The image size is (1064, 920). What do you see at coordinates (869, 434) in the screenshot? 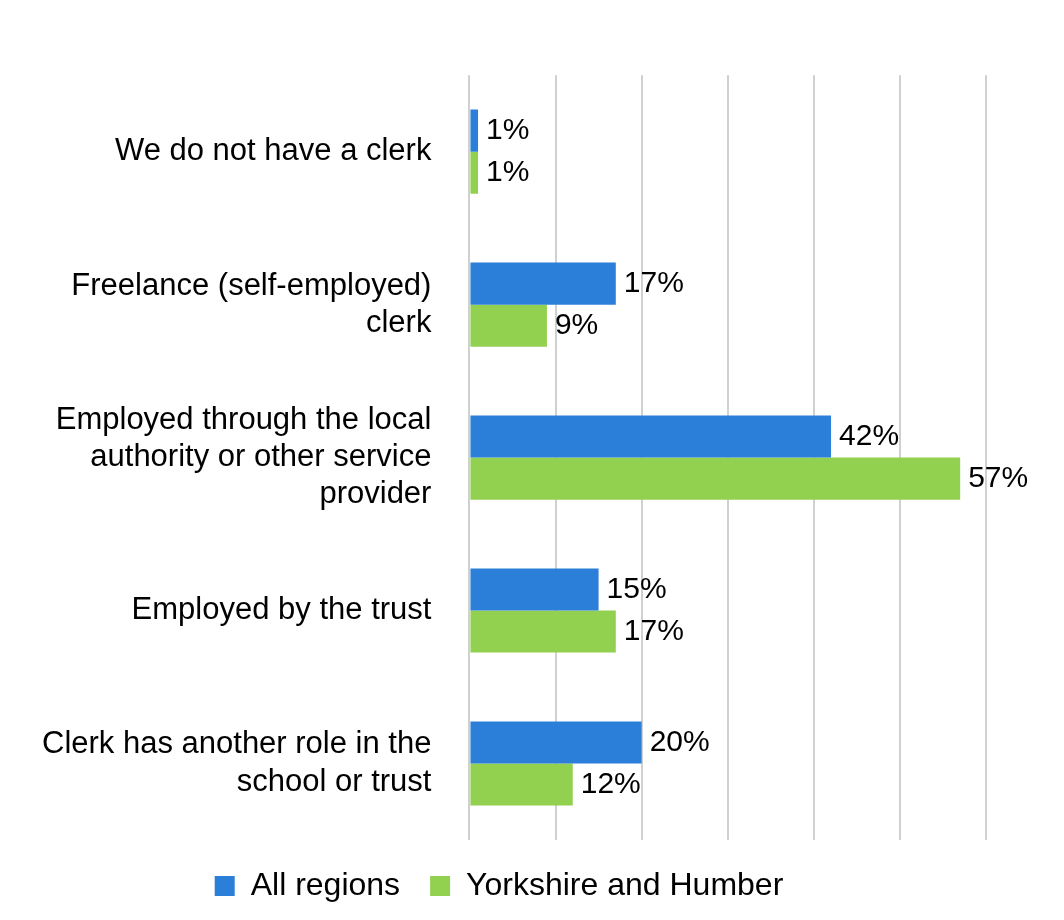
I see `data-label: 42%` at bounding box center [869, 434].